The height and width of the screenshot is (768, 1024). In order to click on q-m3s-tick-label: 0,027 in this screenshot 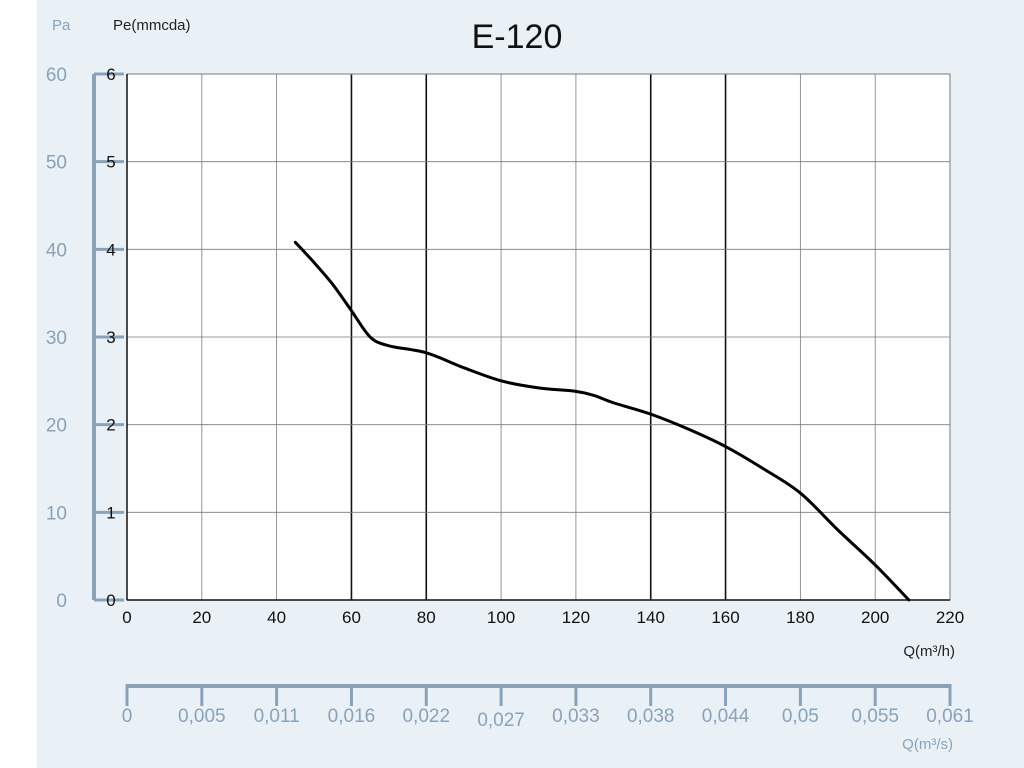, I will do `click(501, 720)`.